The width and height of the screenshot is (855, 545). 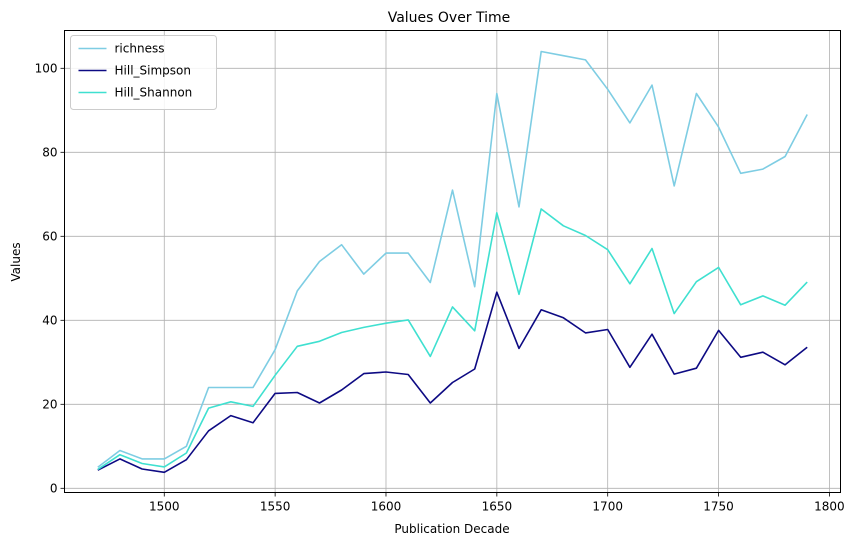 What do you see at coordinates (49, 236) in the screenshot?
I see `y-tick-label: 60` at bounding box center [49, 236].